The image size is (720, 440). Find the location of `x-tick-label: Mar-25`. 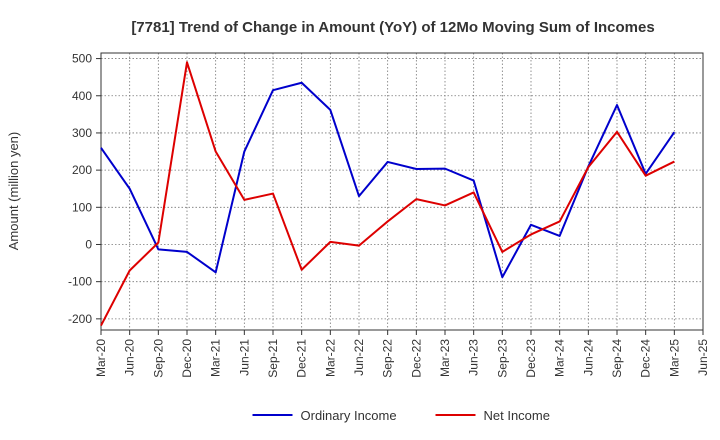

x-tick-label: Mar-25 is located at coordinates (674, 358).